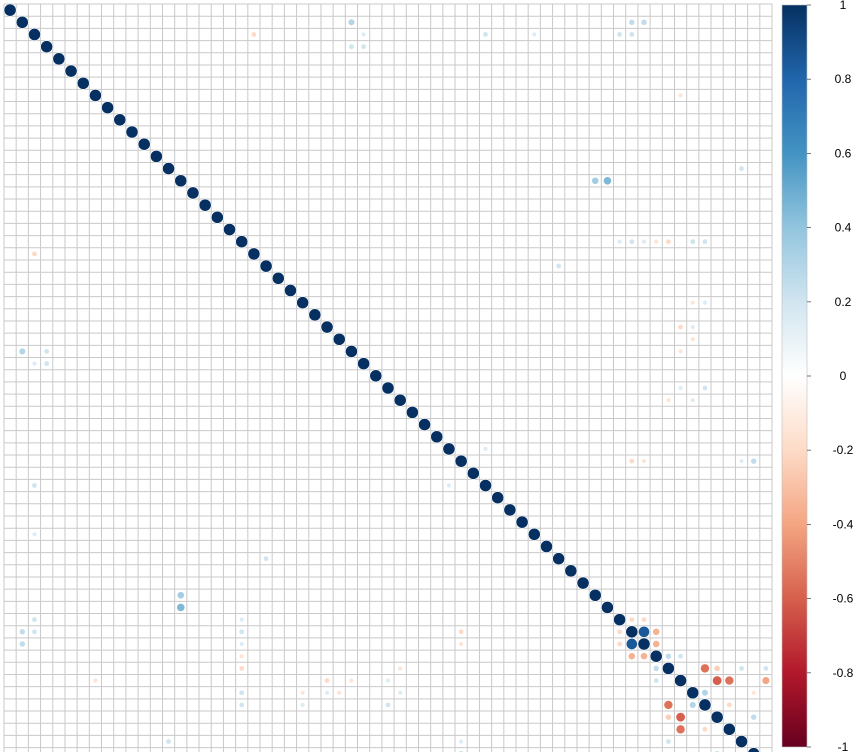  What do you see at coordinates (843, 79) in the screenshot?
I see `colorbar-tick-label: 0.8` at bounding box center [843, 79].